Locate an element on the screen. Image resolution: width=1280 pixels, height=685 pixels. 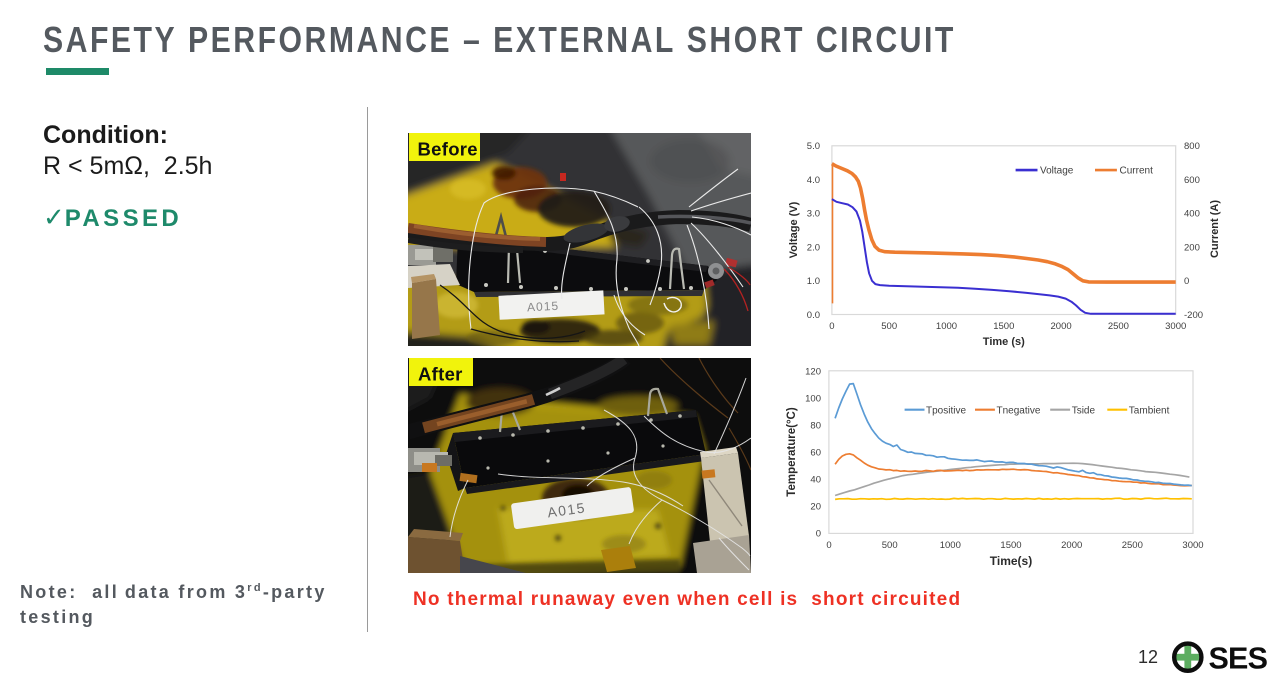
svg-text: 600 is located at coordinates (1192, 180).